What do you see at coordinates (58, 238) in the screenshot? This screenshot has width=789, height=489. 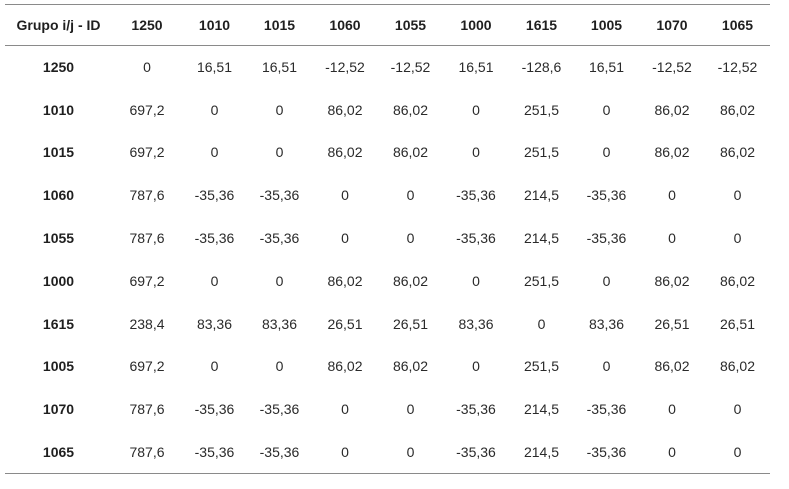 I see `row-header: 1055` at bounding box center [58, 238].